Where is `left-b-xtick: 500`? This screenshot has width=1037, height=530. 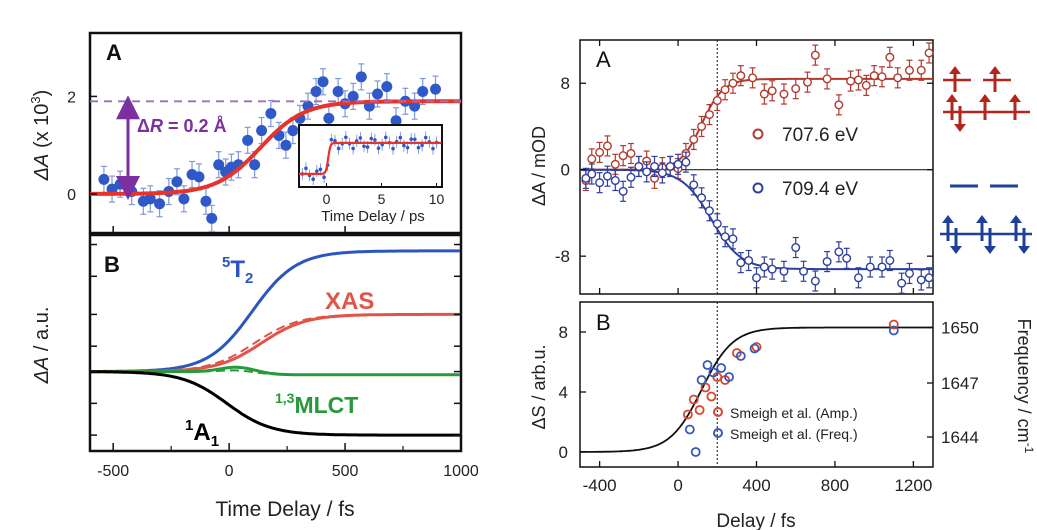 left-b-xtick: 500 is located at coordinates (345, 471).